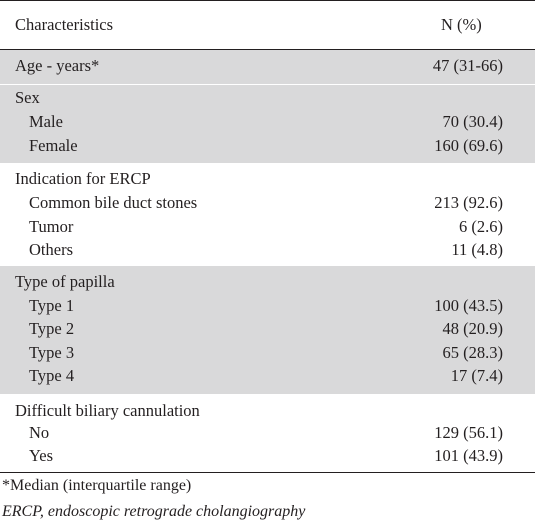 This screenshot has height=522, width=535. What do you see at coordinates (468, 145) in the screenshot?
I see `row-value: 160 (69.6)` at bounding box center [468, 145].